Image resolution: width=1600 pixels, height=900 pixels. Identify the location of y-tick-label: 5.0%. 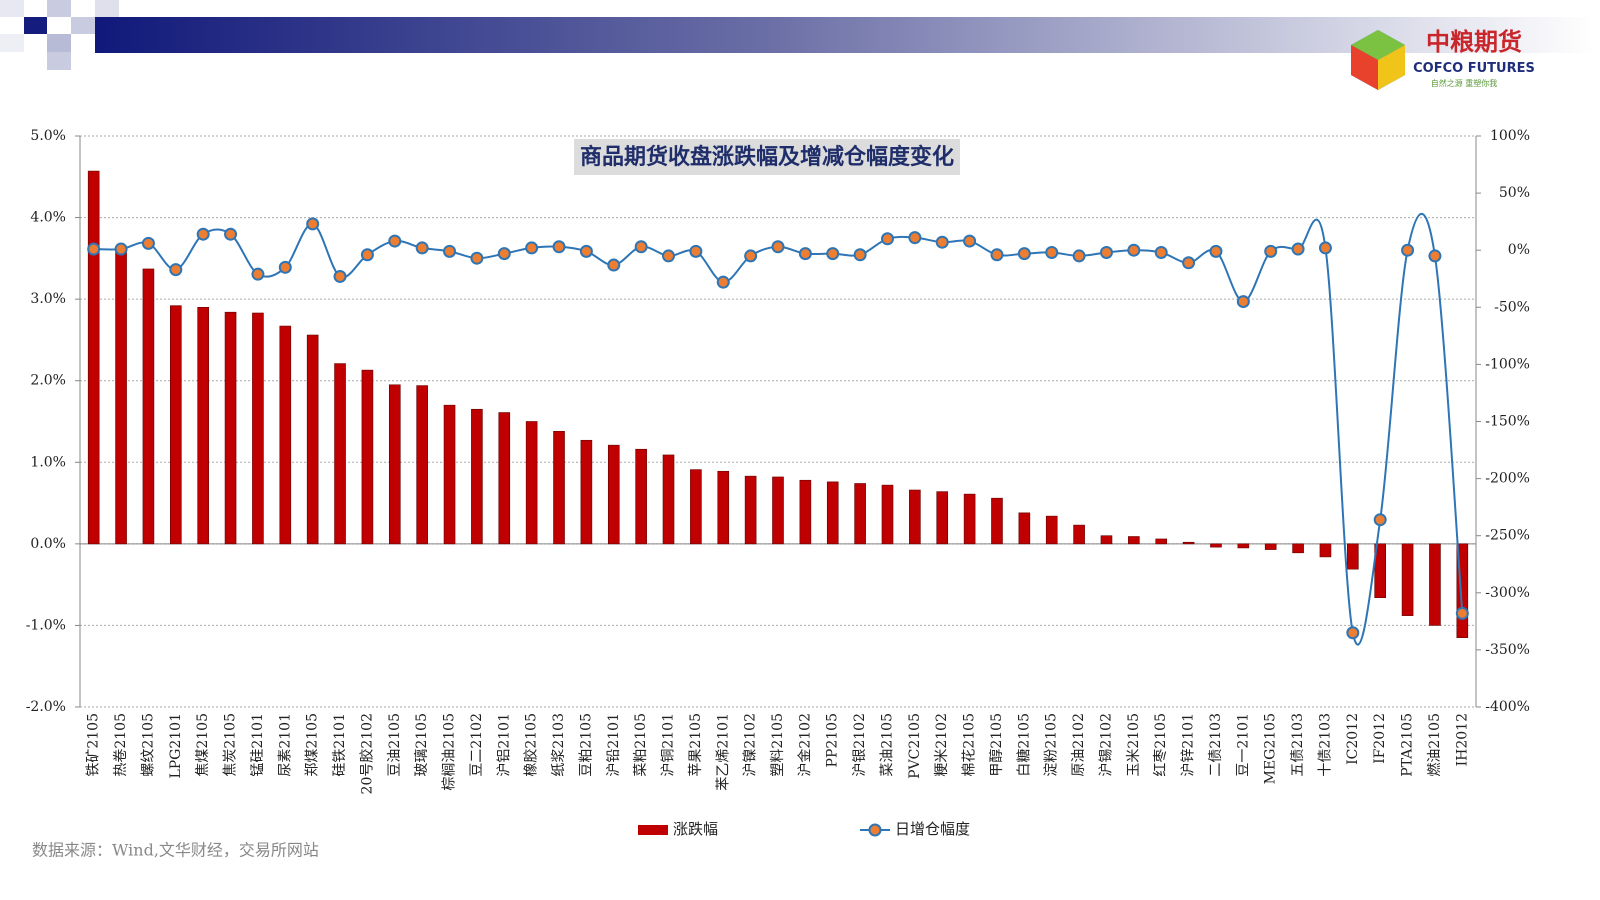
(48, 136).